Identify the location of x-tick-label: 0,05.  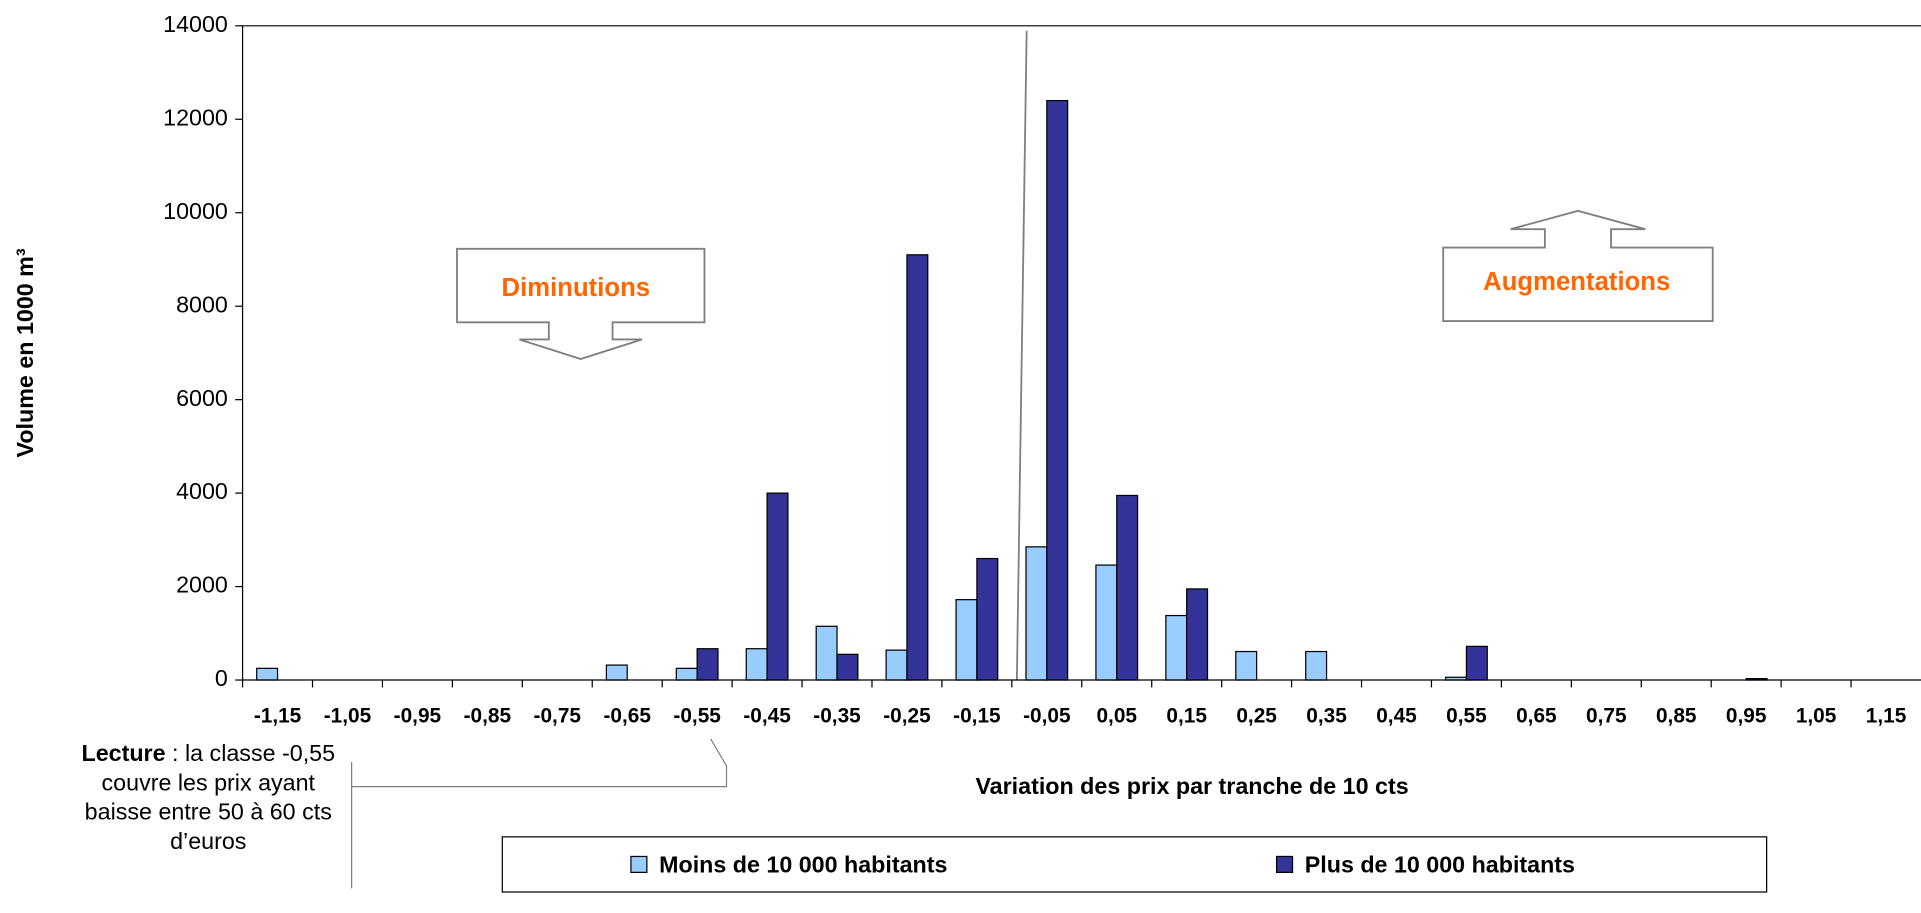
(1116, 715).